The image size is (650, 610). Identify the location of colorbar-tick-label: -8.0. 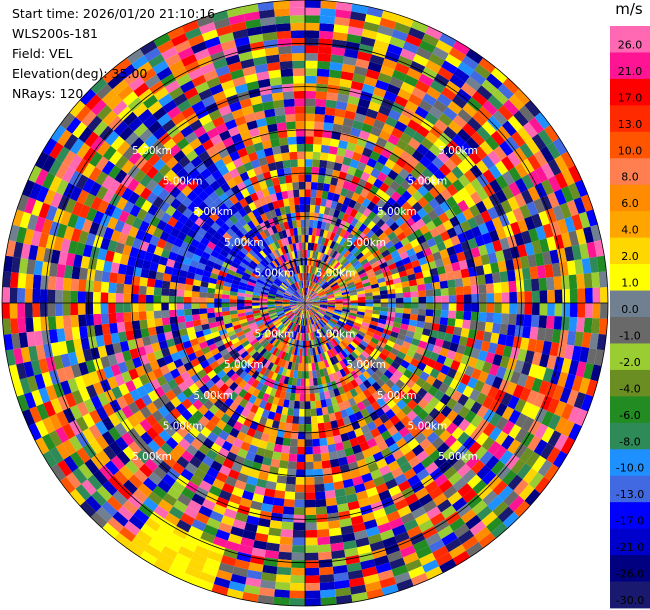
(629, 441).